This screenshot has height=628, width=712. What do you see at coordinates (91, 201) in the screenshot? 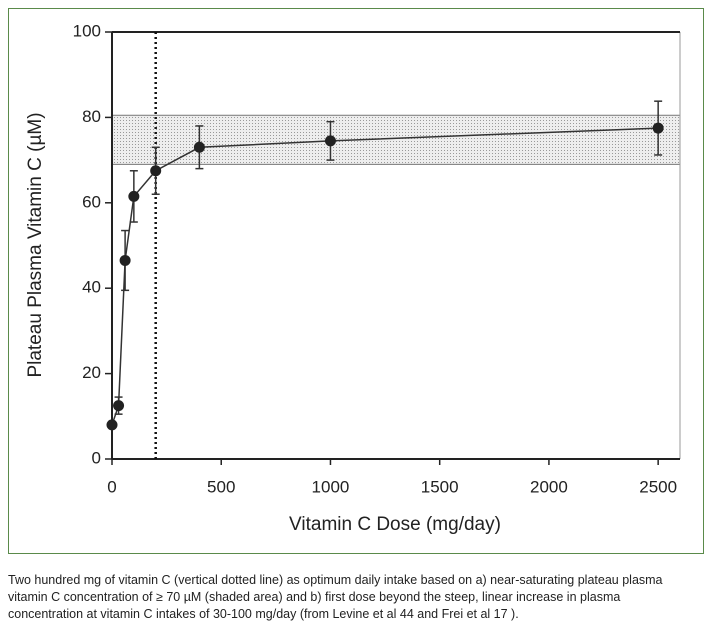
I see `y-tick-label: 60` at bounding box center [91, 201].